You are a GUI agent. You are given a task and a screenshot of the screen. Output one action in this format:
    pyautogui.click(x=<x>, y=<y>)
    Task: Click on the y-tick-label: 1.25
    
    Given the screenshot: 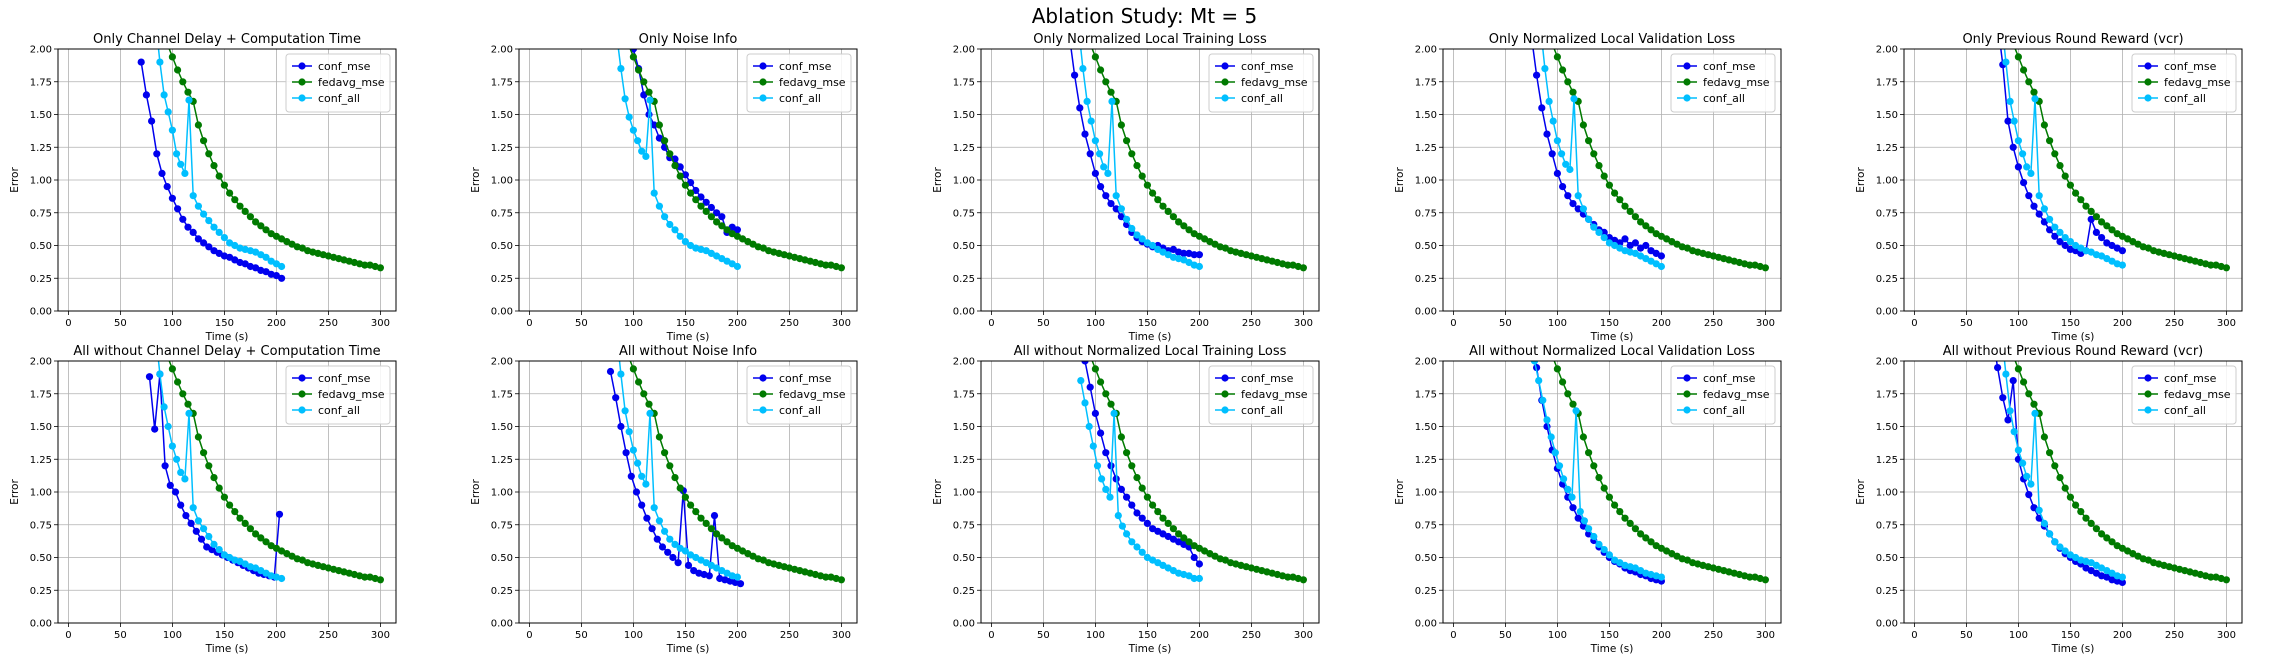 What is the action you would take?
    pyautogui.click(x=502, y=148)
    